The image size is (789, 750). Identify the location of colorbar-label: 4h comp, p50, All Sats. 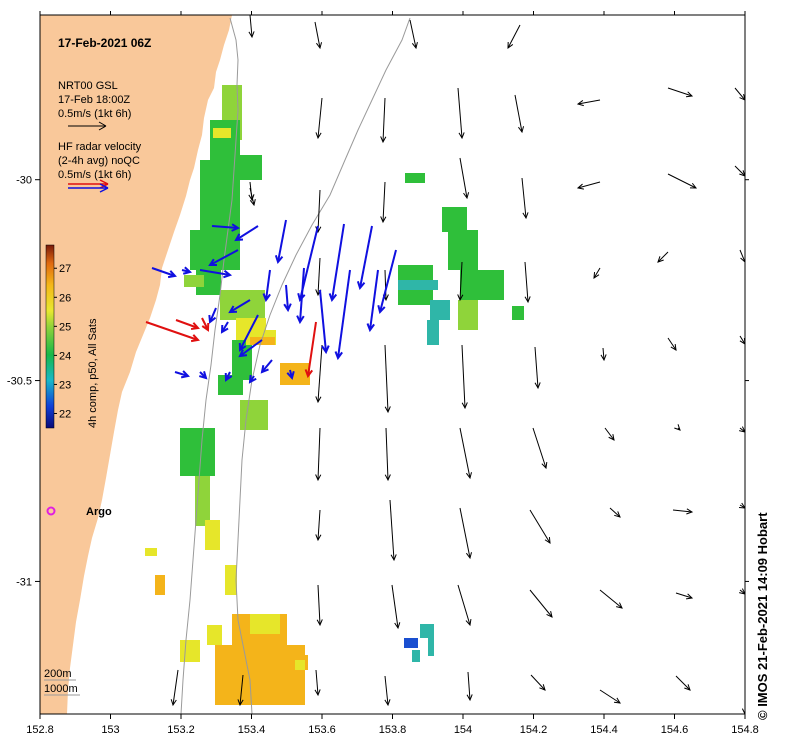
(93, 373).